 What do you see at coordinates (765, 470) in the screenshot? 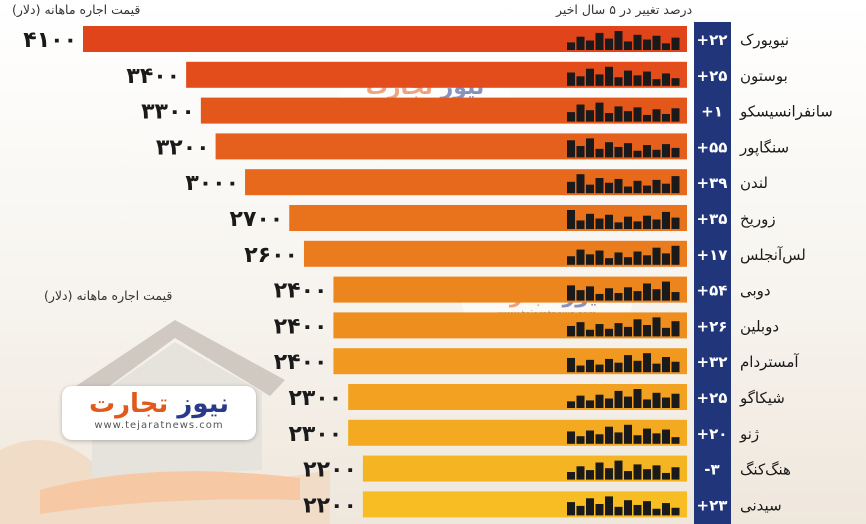
I see `category-label: هنگ‌کنگ` at bounding box center [765, 470].